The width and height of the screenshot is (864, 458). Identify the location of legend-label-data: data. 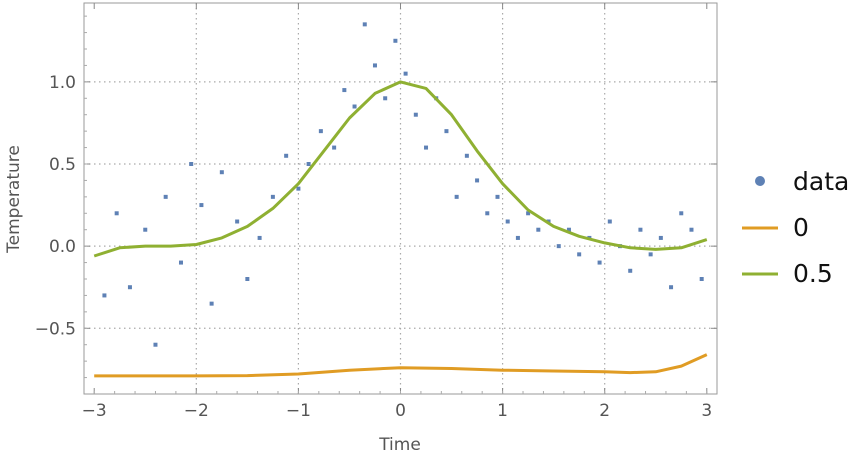
(821, 181).